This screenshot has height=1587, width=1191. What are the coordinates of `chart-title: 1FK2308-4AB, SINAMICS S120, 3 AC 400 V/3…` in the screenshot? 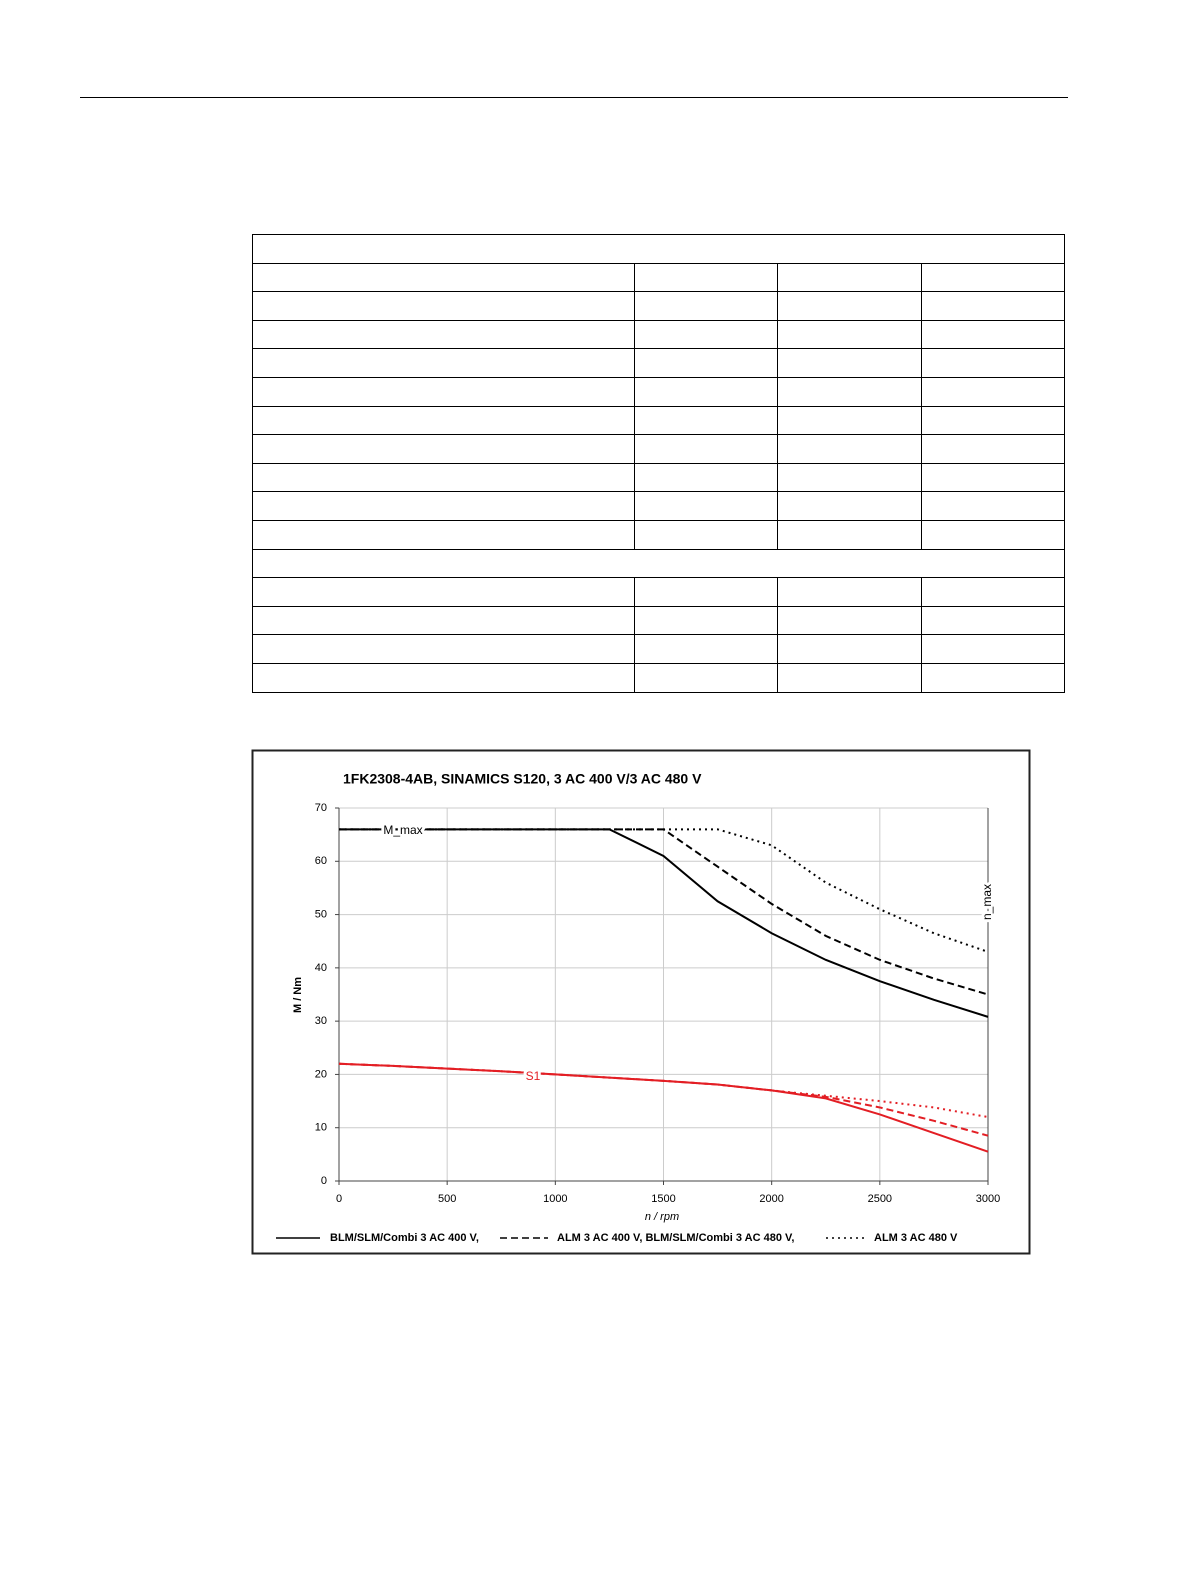 It's located at (522, 779).